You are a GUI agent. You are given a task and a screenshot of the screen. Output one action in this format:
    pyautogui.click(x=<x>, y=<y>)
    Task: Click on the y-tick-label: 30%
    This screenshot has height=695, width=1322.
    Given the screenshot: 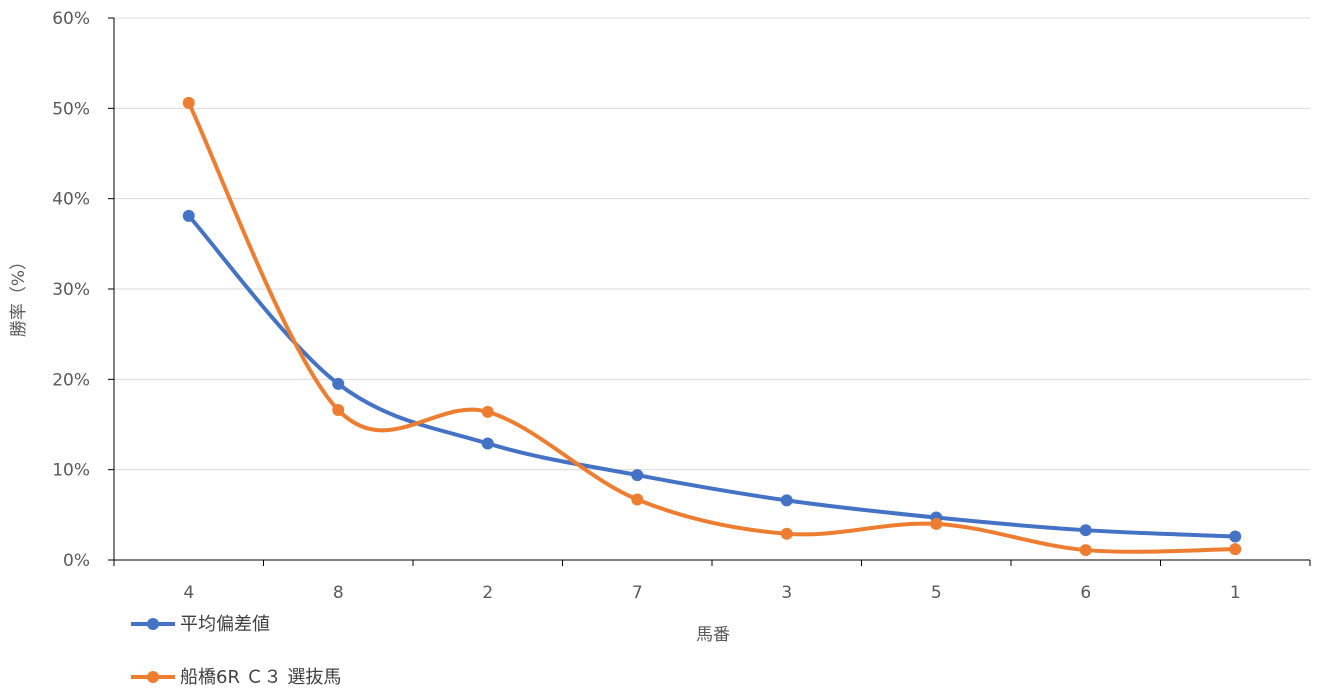 What is the action you would take?
    pyautogui.click(x=71, y=290)
    